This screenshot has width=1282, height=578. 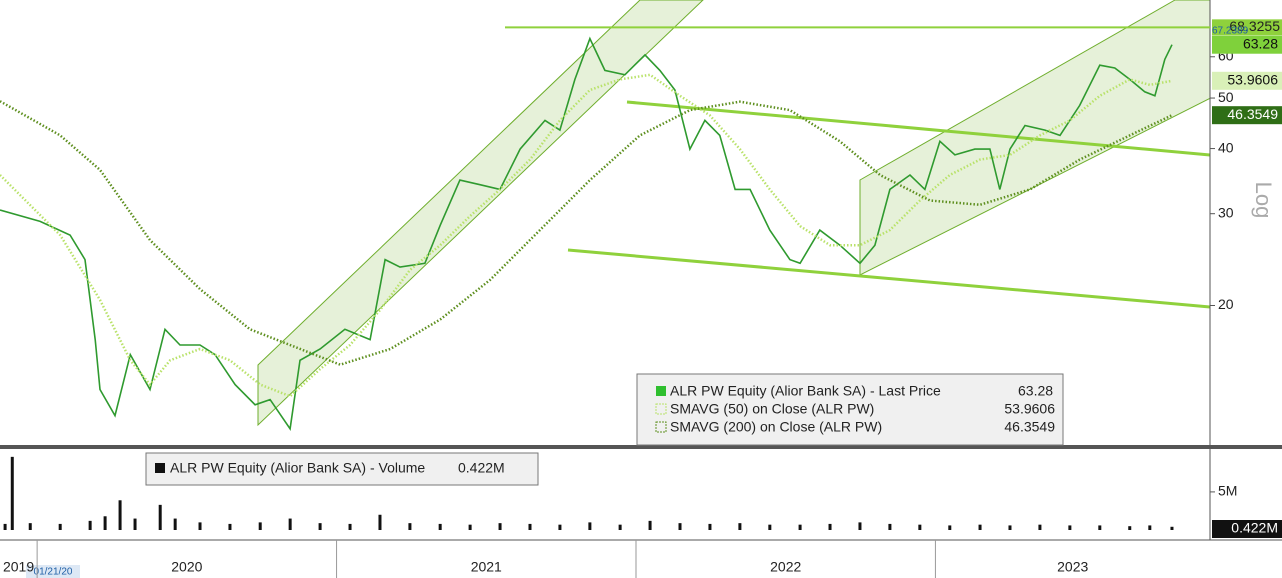 What do you see at coordinates (1226, 147) in the screenshot?
I see `y-tick-label: 40` at bounding box center [1226, 147].